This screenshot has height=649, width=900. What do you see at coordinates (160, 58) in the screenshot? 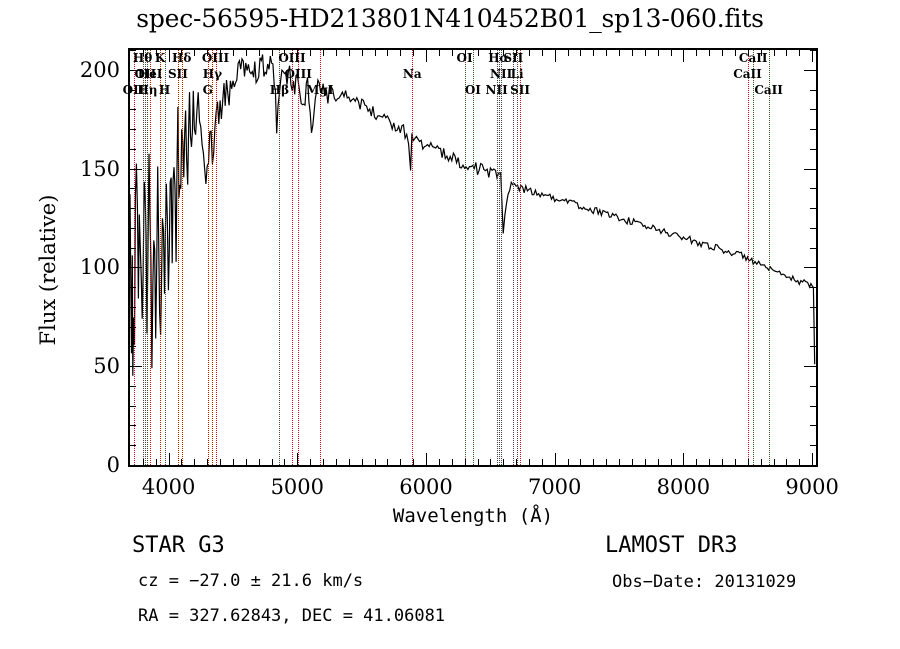
I see `line-marker-label: K` at bounding box center [160, 58].